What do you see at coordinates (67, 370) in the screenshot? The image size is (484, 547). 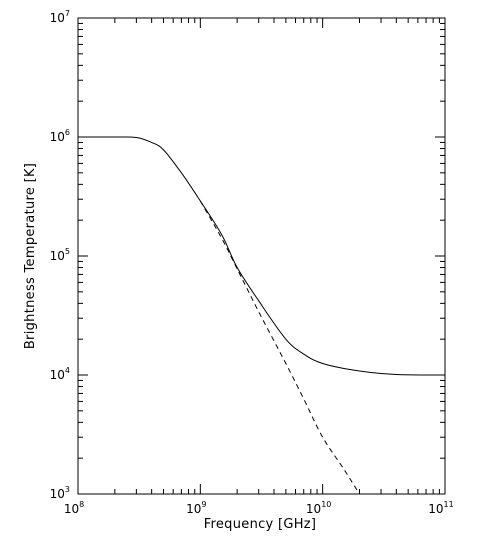 I see `y-tick-exponent: 4` at bounding box center [67, 370].